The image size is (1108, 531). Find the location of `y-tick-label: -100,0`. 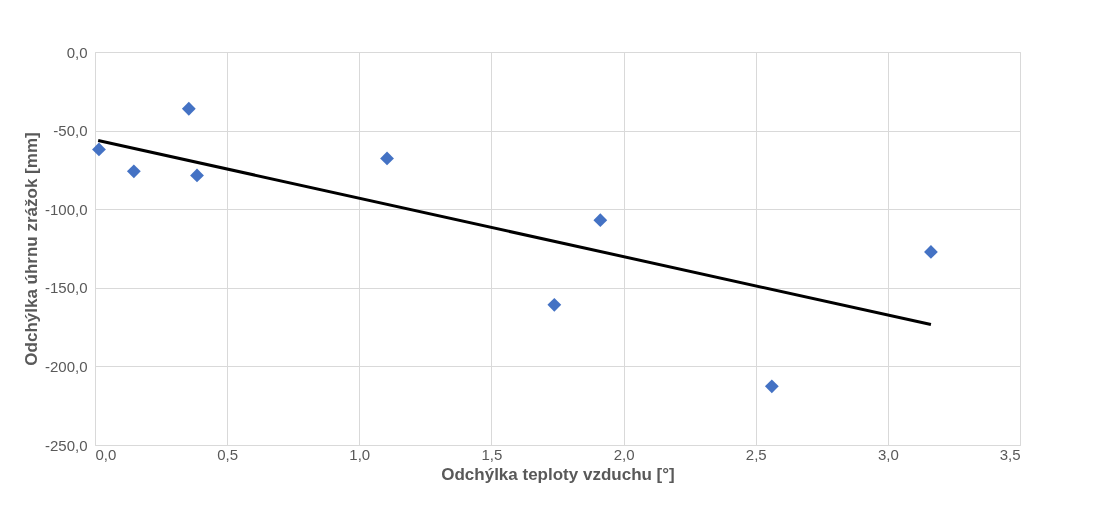

y-tick-label: -100,0 is located at coordinates (66, 209).